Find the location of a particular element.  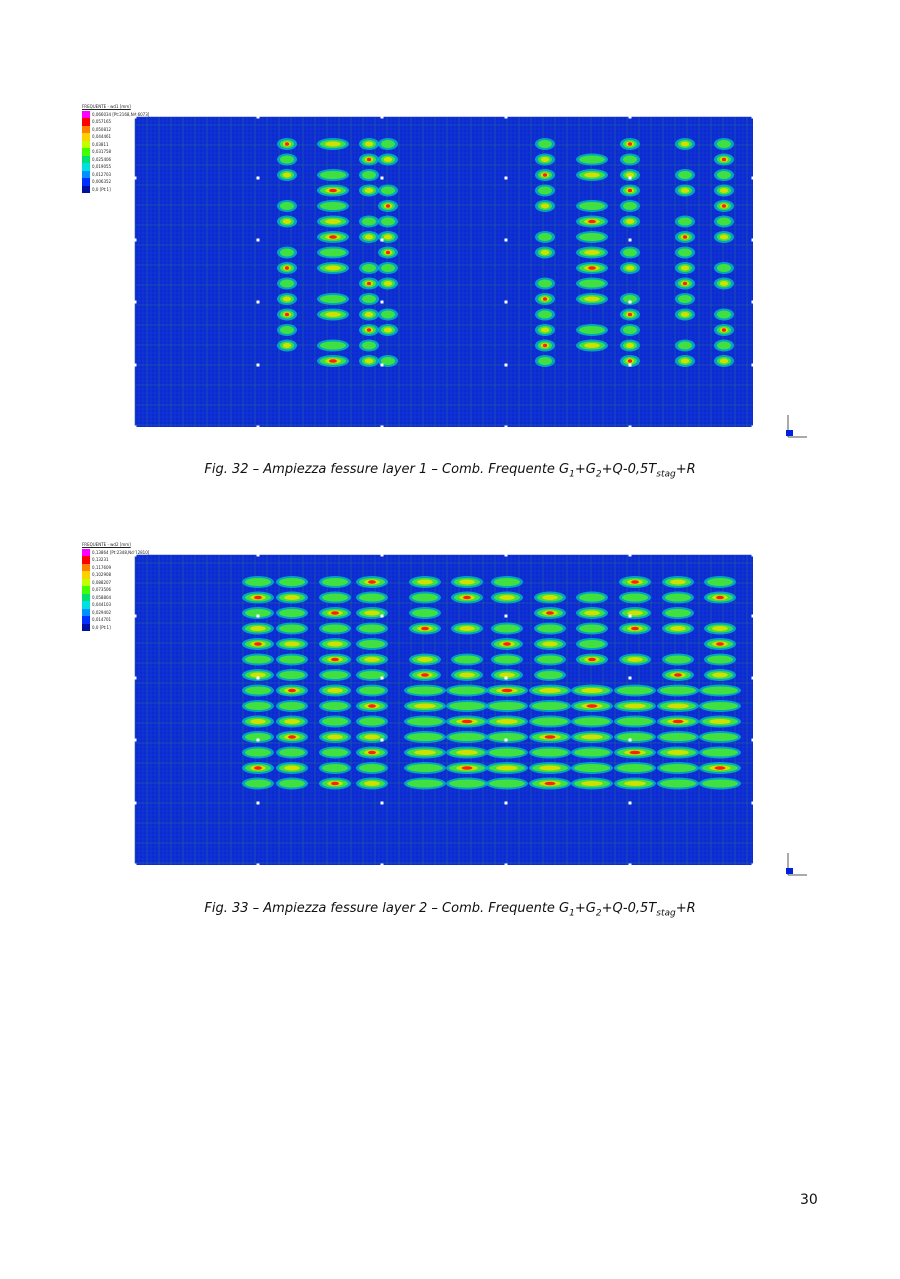

page-number: 30 is located at coordinates (809, 1200).